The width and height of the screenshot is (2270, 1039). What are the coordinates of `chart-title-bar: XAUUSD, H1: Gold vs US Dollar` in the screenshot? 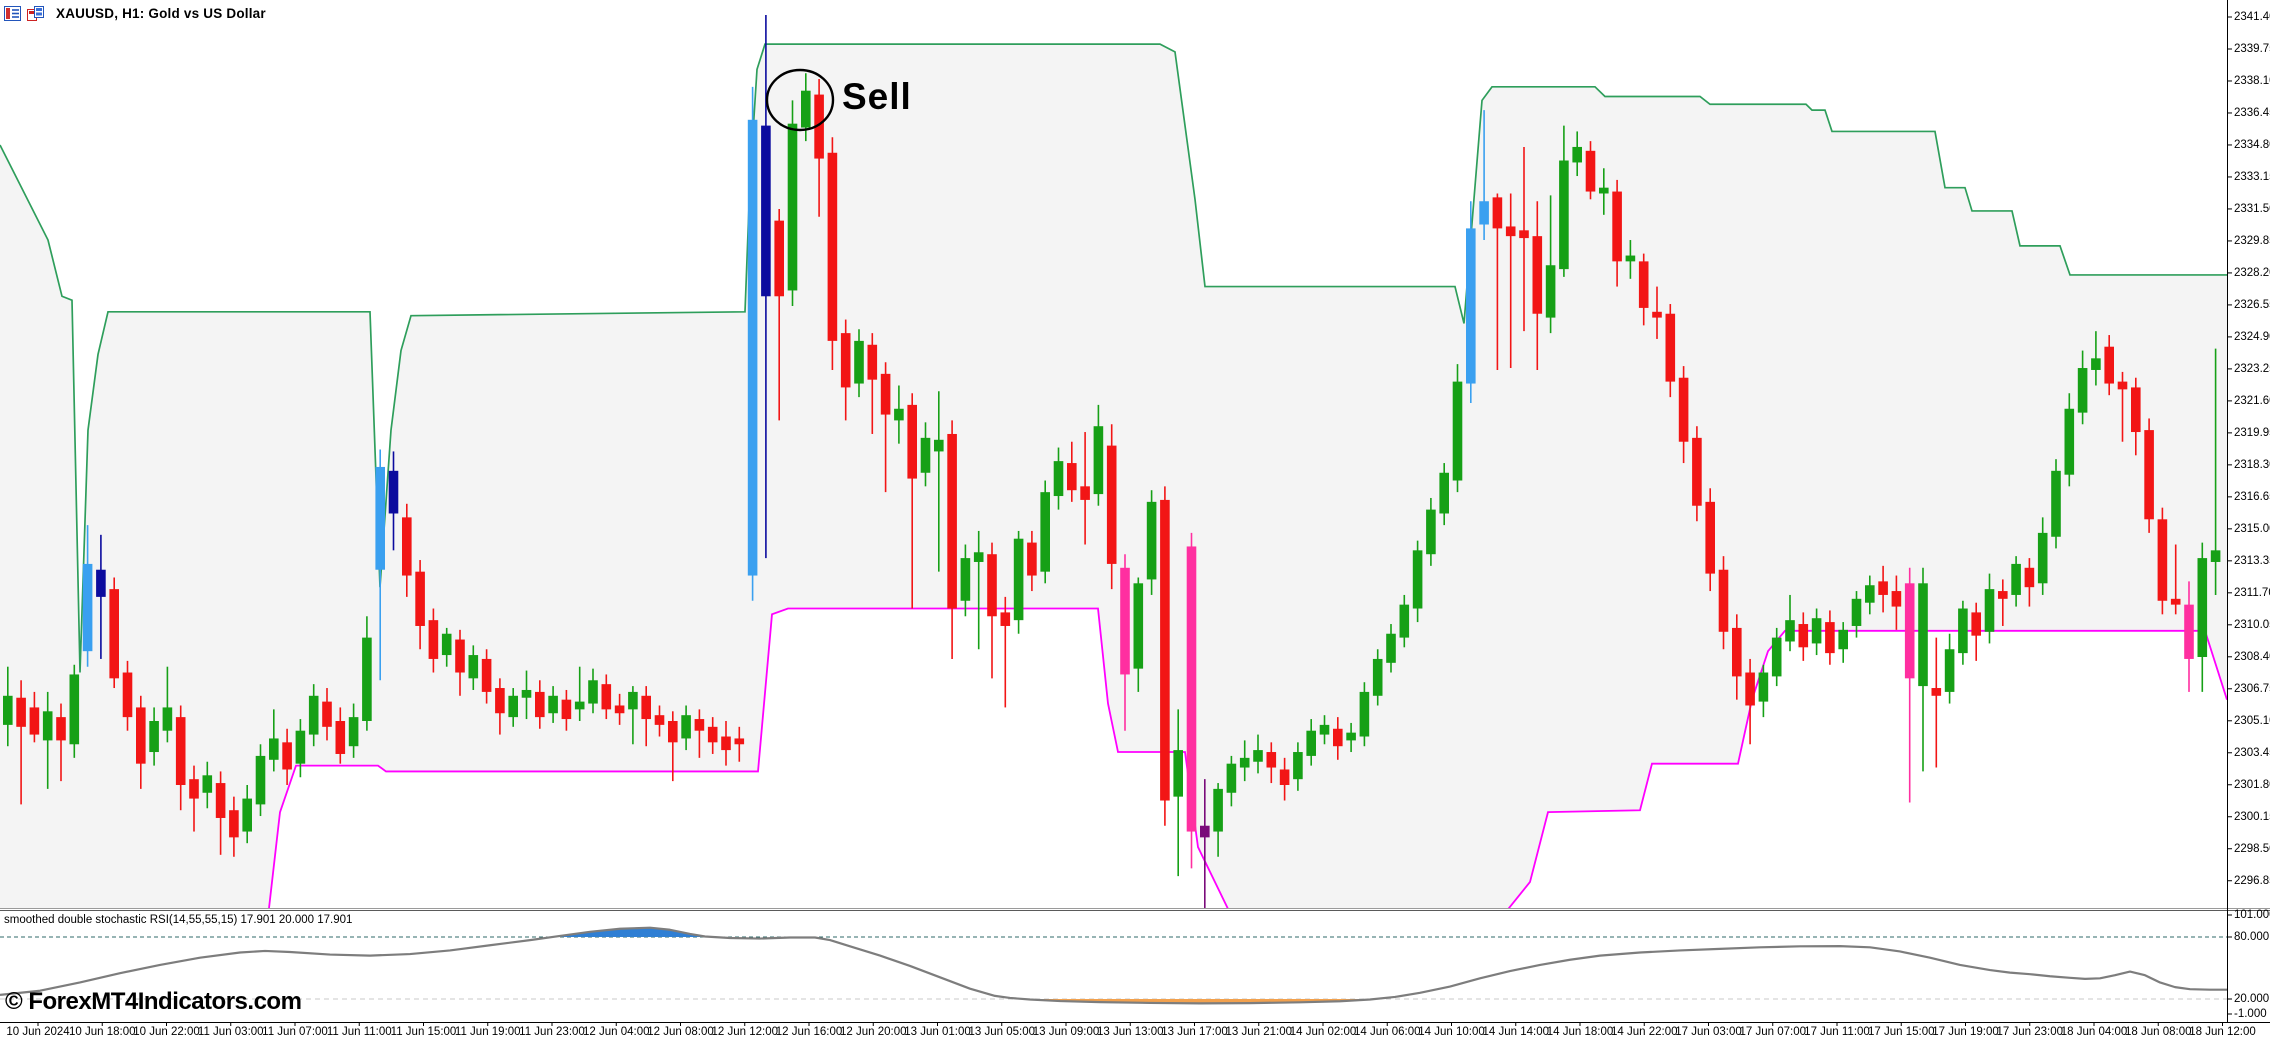 It's located at (135, 13).